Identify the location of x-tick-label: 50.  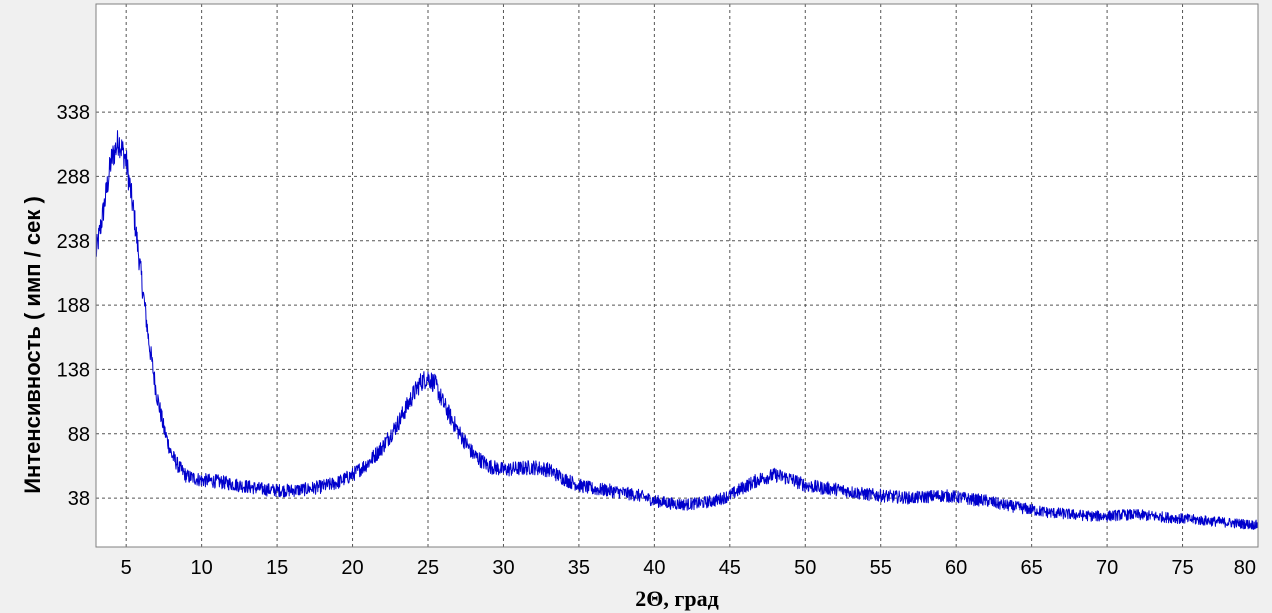
(805, 568).